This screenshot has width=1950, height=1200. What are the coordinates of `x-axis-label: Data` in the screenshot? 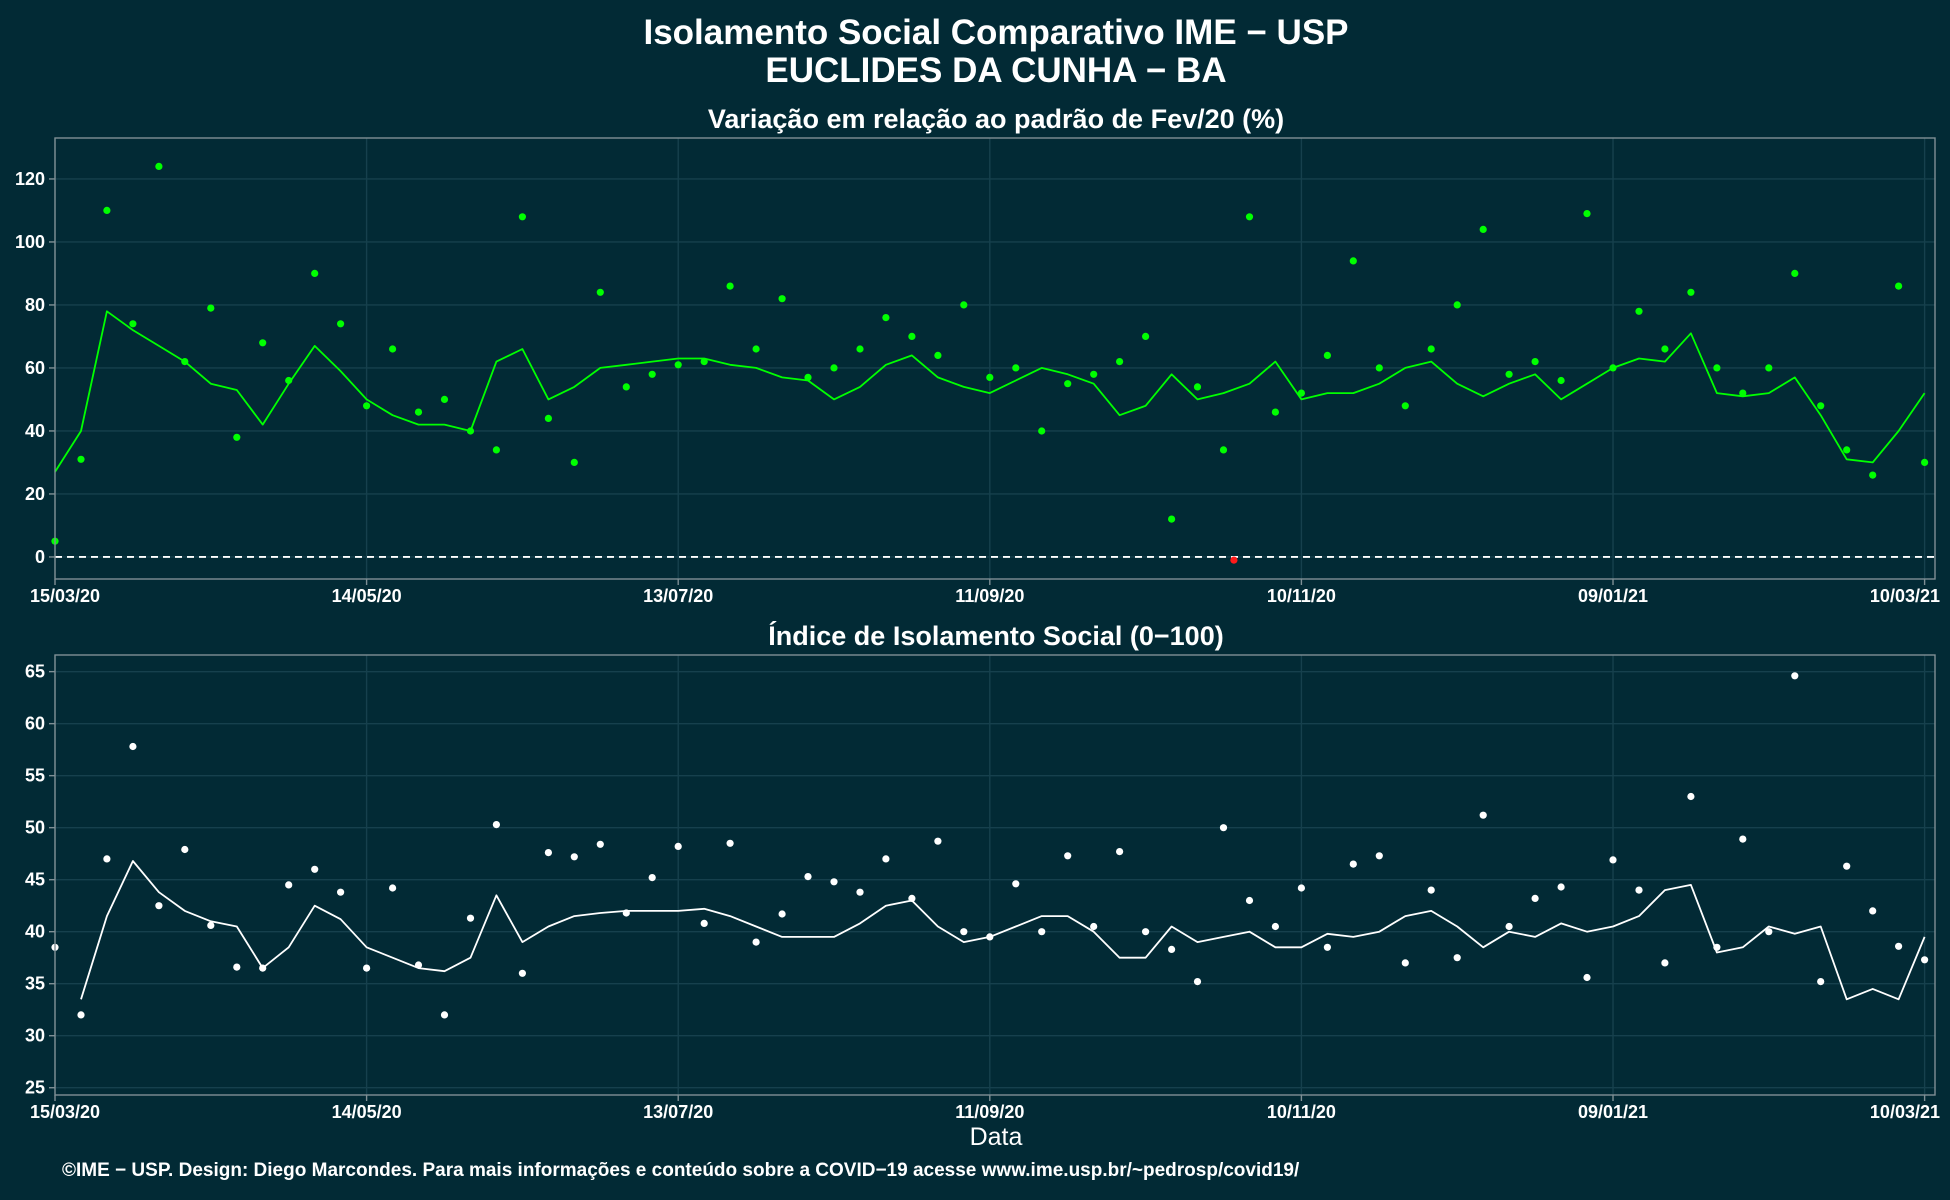 It's located at (996, 1137).